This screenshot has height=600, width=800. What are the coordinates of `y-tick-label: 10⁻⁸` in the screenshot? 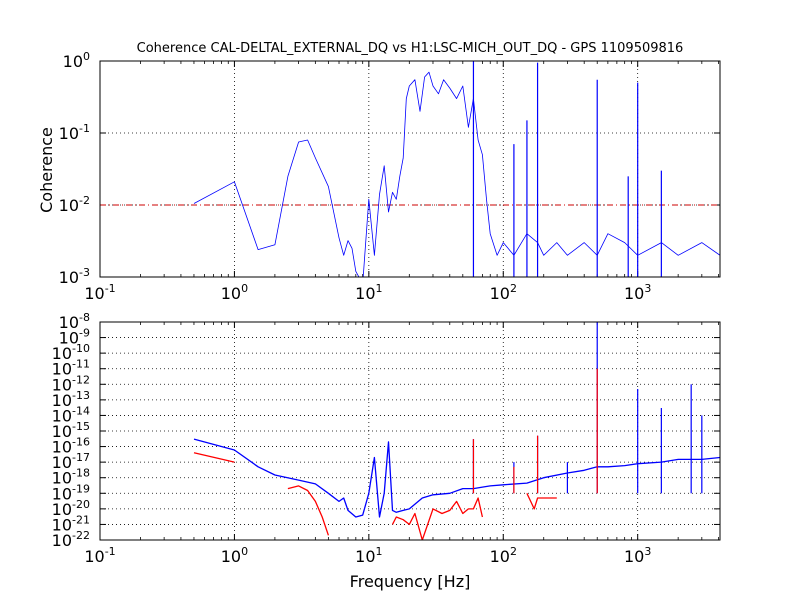 It's located at (74, 321).